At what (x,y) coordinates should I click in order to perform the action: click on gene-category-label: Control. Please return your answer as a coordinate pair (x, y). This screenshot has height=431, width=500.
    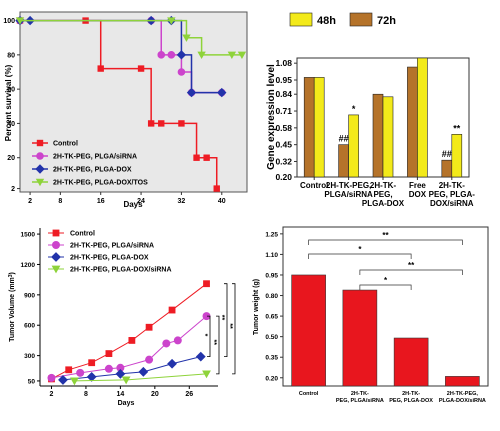
    Looking at the image, I should click on (314, 185).